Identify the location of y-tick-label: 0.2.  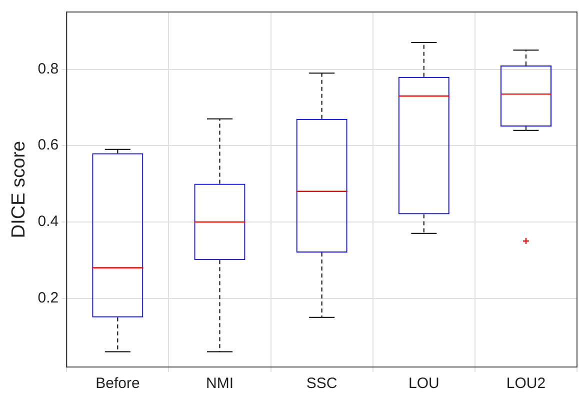
(48, 297).